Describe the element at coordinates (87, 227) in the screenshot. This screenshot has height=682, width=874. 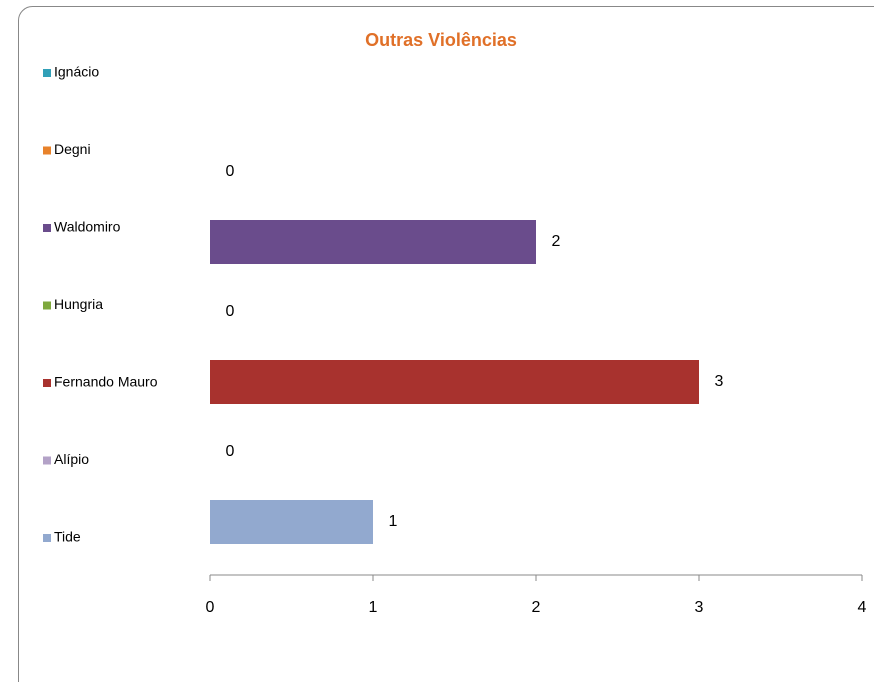
I see `legend-label: Waldomiro` at that location.